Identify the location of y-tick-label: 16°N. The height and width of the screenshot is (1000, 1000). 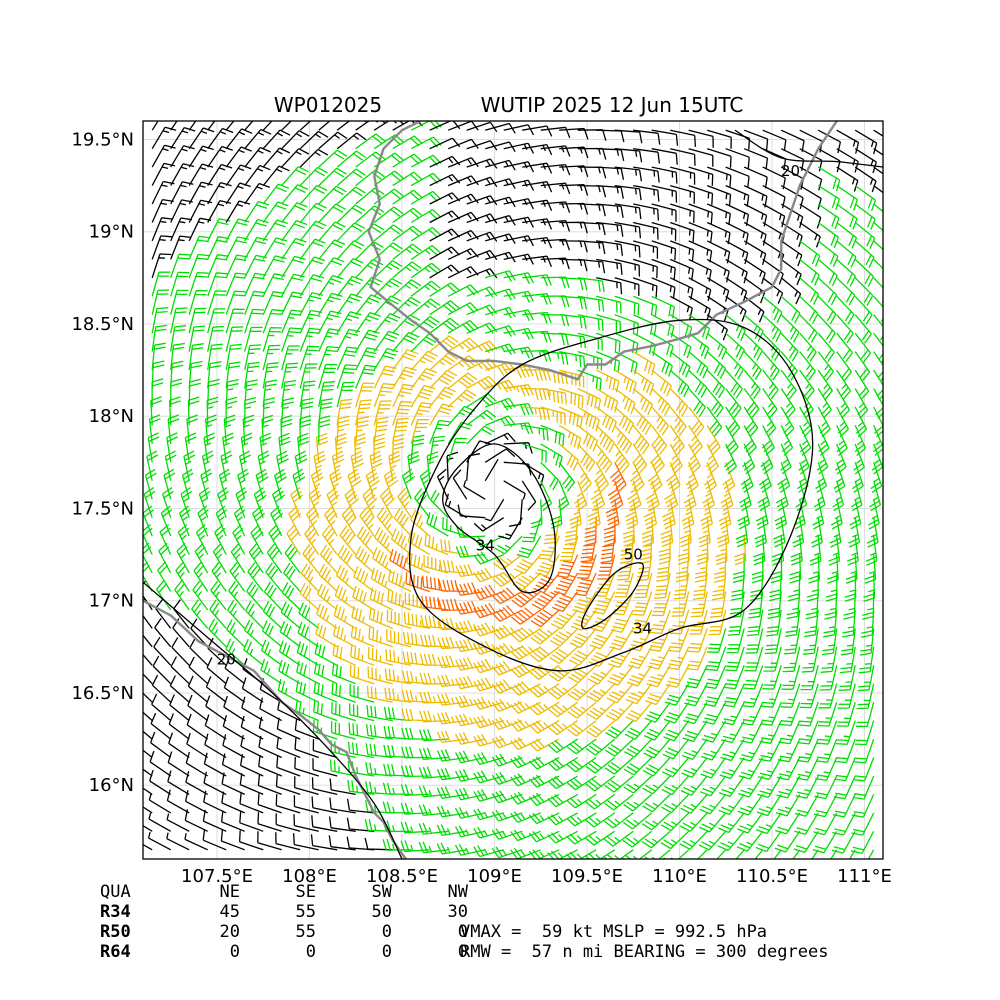
(111, 785).